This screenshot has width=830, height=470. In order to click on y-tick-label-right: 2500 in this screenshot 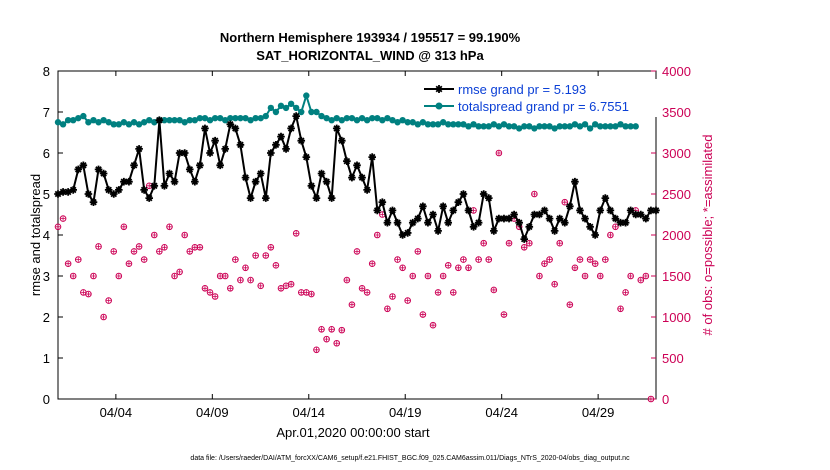, I will do `click(676, 194)`.